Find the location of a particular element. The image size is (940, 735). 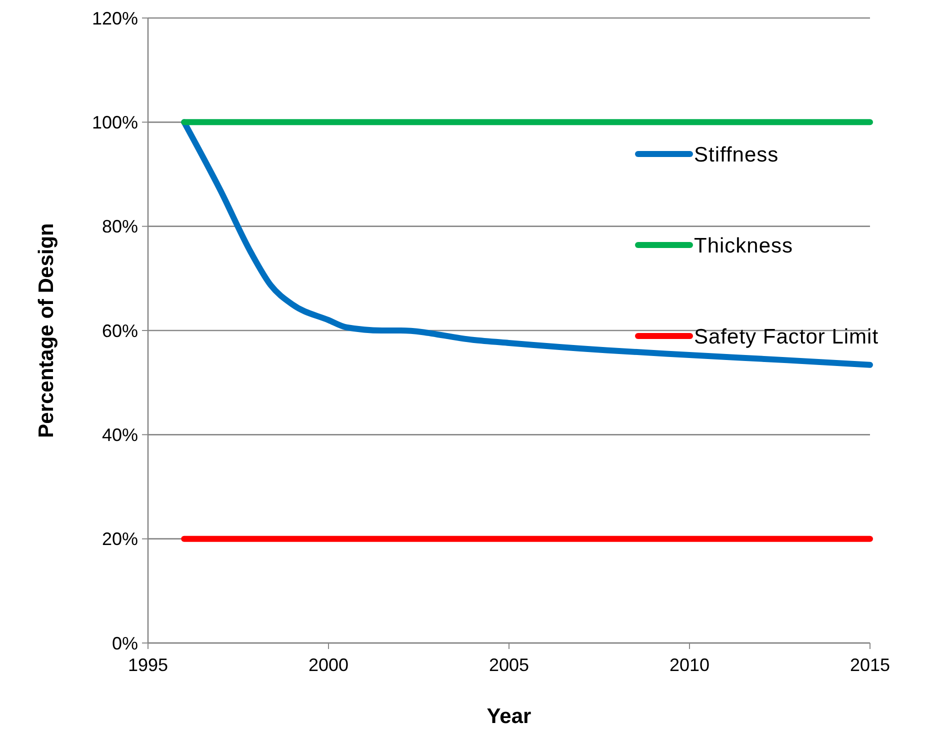

y-tick-label: 80% is located at coordinates (120, 226).